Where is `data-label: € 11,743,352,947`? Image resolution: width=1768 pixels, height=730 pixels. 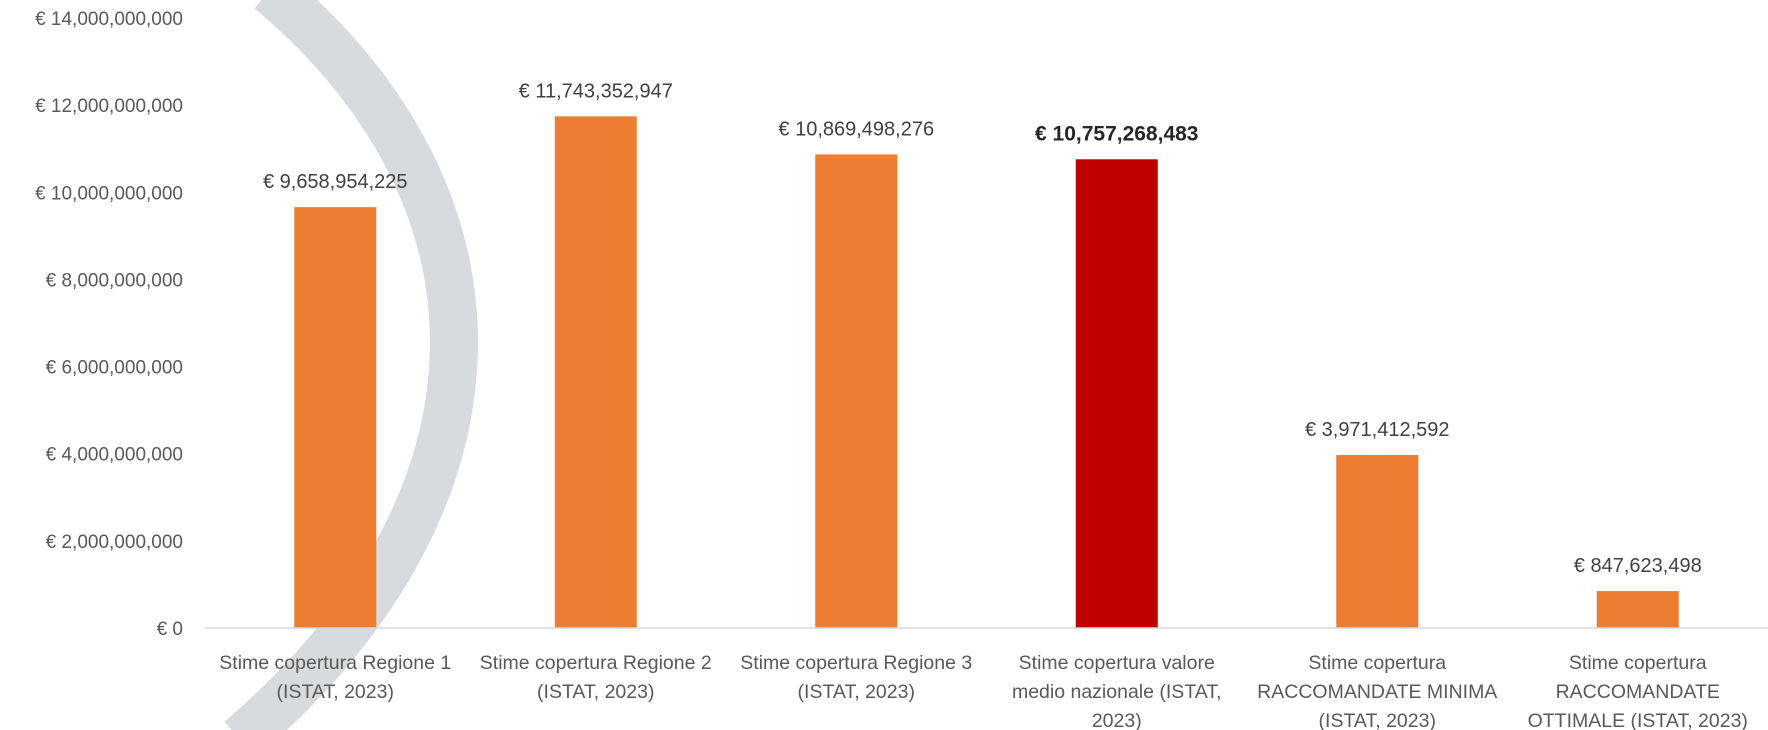 data-label: € 11,743,352,947 is located at coordinates (596, 91).